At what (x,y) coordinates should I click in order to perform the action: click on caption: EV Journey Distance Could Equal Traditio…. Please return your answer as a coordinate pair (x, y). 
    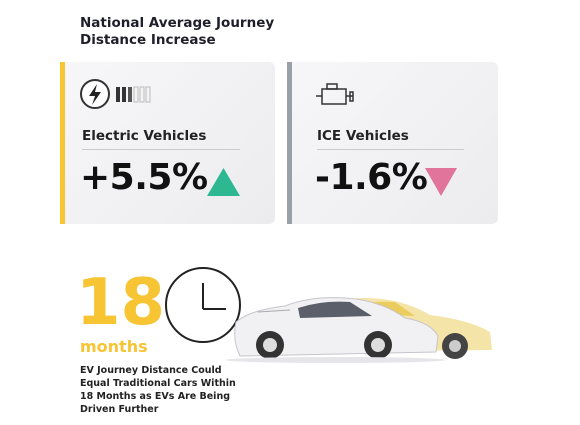
    Looking at the image, I should click on (158, 390).